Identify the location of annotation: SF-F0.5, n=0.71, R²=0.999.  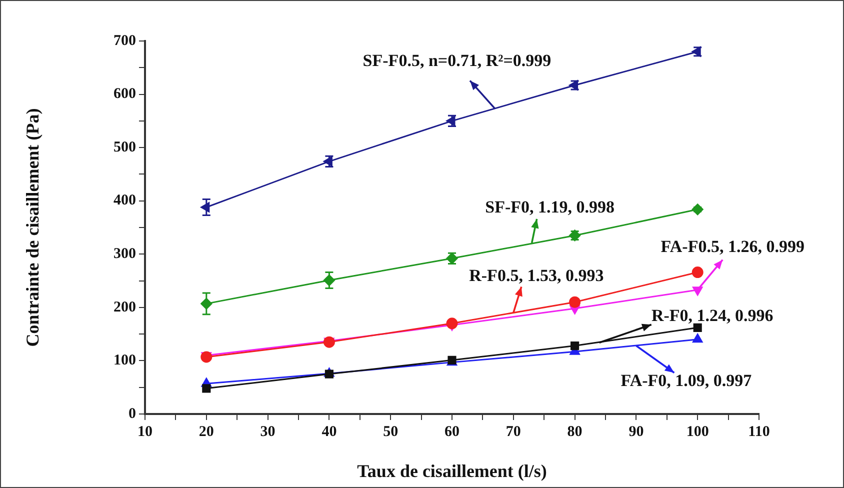
(457, 60).